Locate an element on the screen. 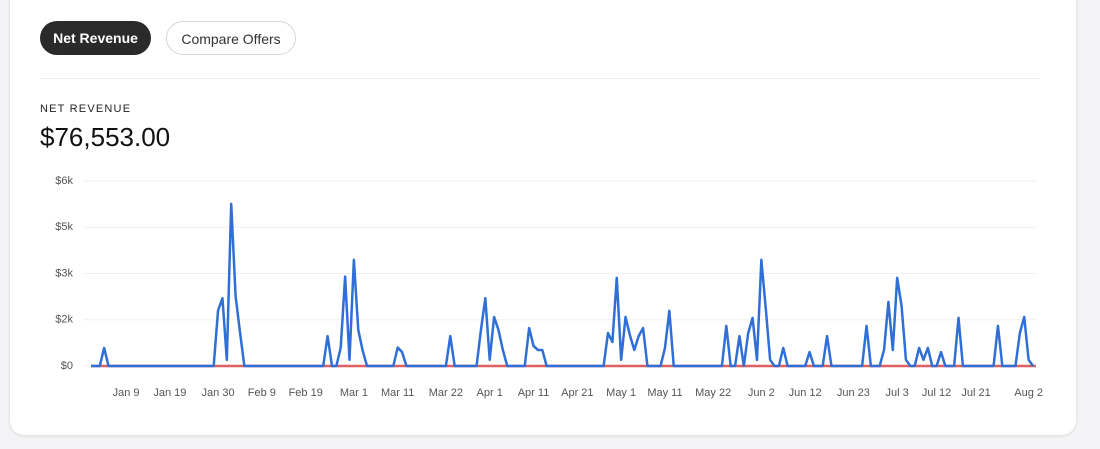 The image size is (1100, 449). x-tick-label: Aug 2 is located at coordinates (1028, 393).